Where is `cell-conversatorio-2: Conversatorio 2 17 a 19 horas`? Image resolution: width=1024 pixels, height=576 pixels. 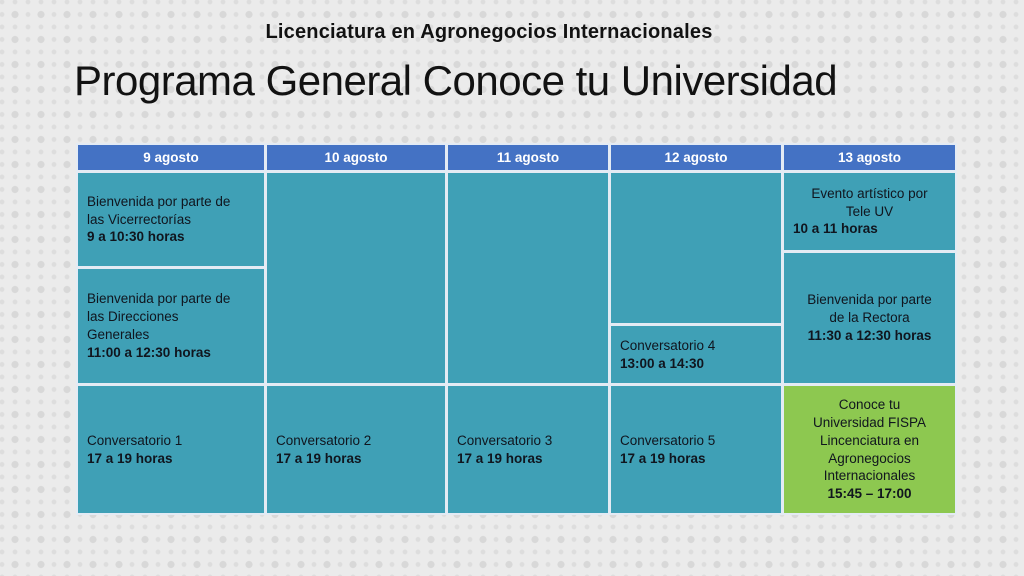 cell-conversatorio-2: Conversatorio 2 17 a 19 horas is located at coordinates (356, 449).